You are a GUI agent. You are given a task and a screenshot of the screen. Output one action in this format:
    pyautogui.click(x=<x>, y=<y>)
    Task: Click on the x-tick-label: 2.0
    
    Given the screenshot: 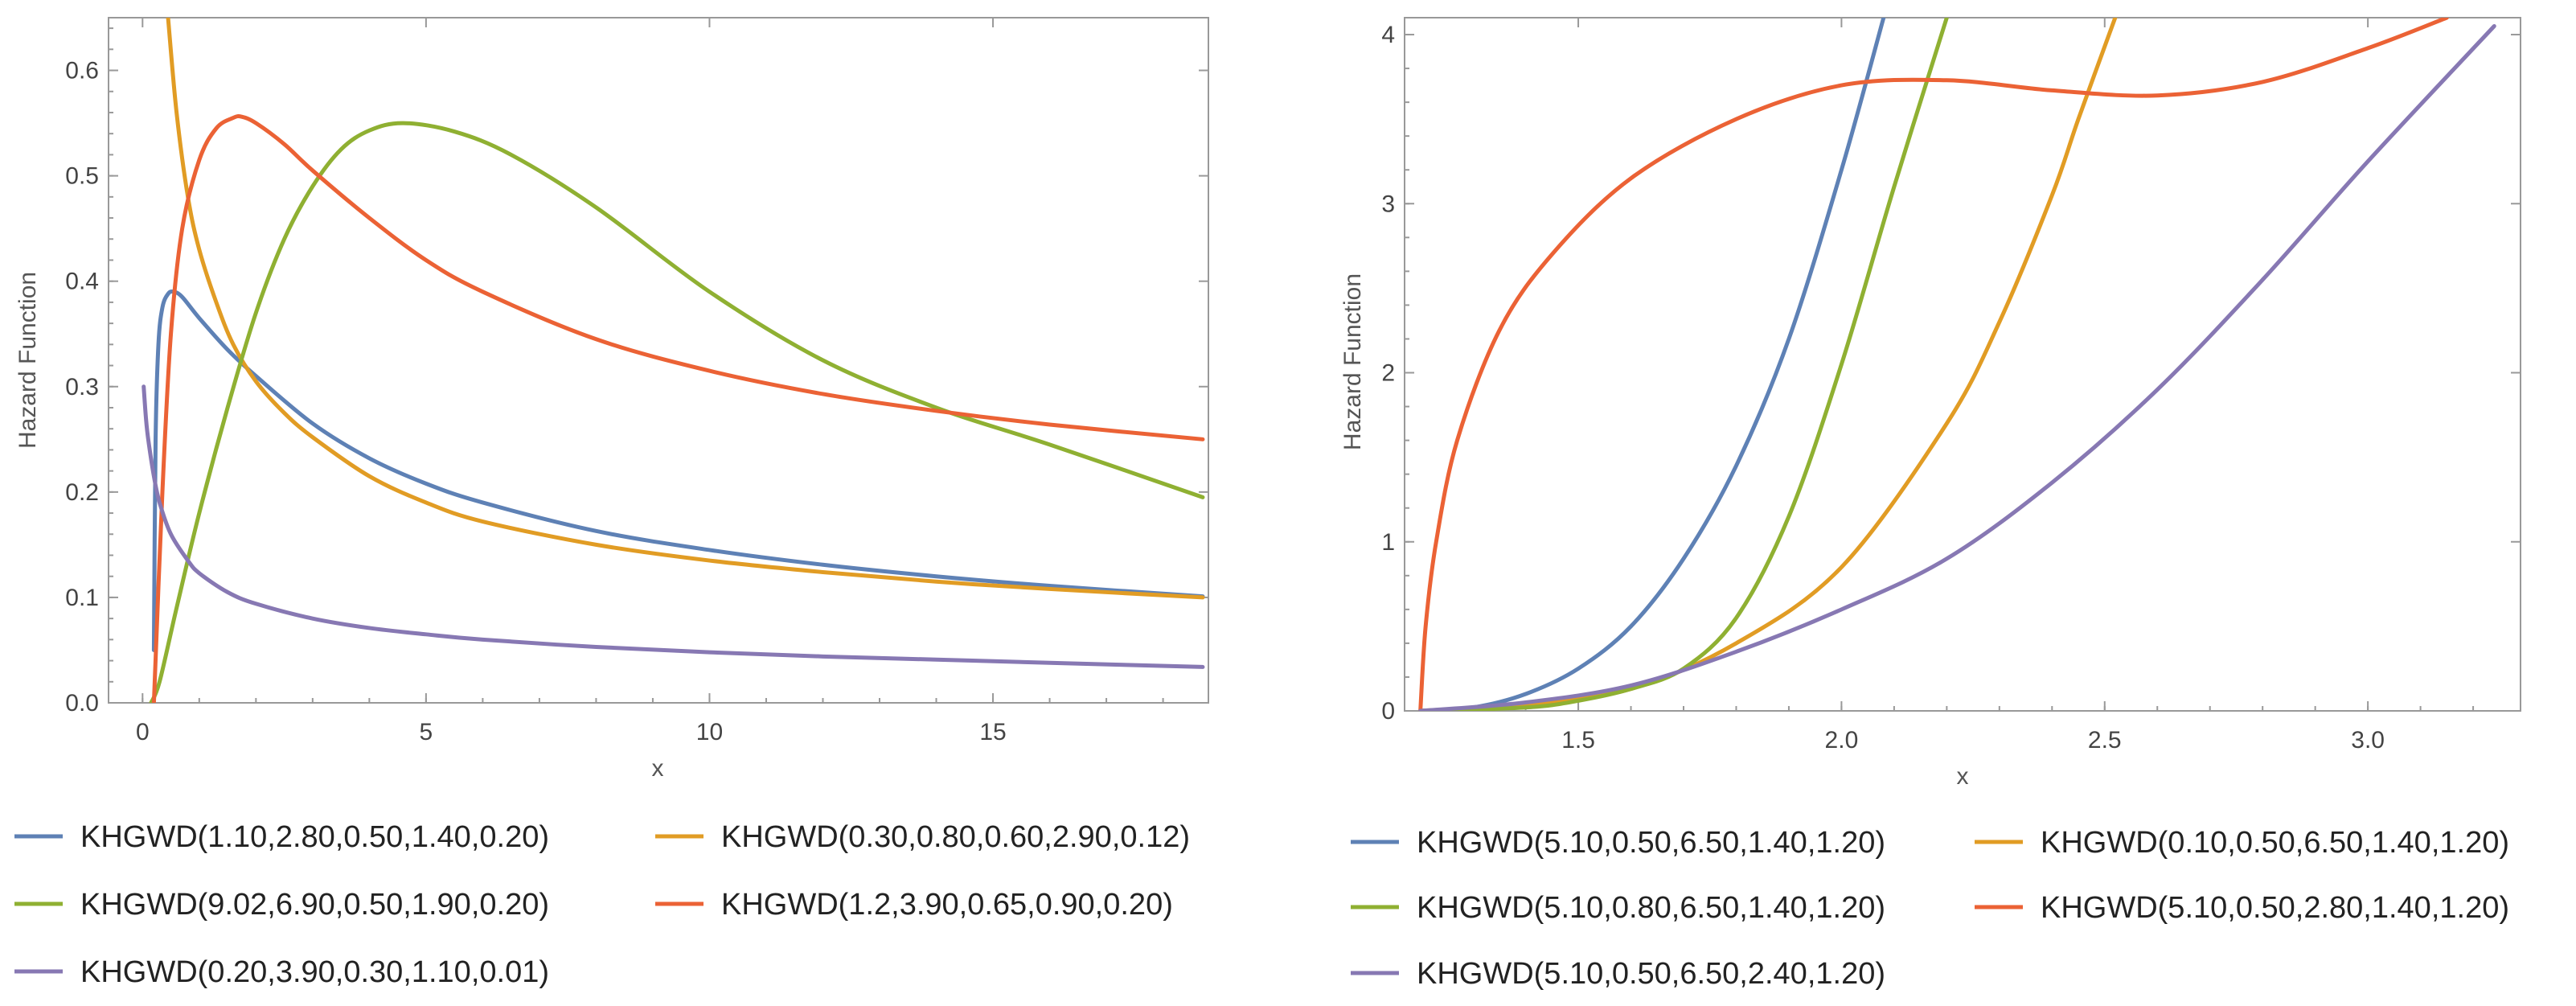 What is the action you would take?
    pyautogui.click(x=1842, y=740)
    